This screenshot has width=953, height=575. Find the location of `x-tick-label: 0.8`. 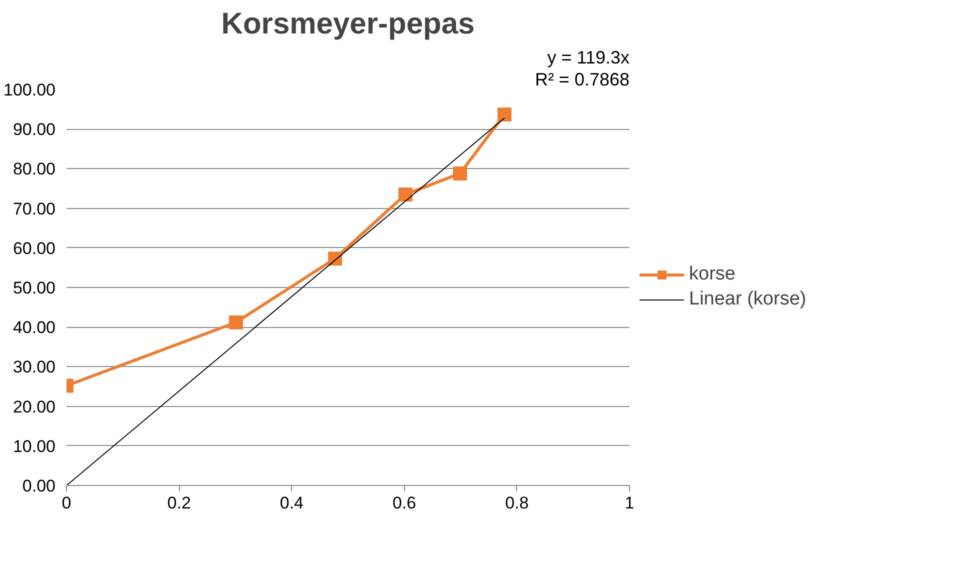

x-tick-label: 0.8 is located at coordinates (517, 503).